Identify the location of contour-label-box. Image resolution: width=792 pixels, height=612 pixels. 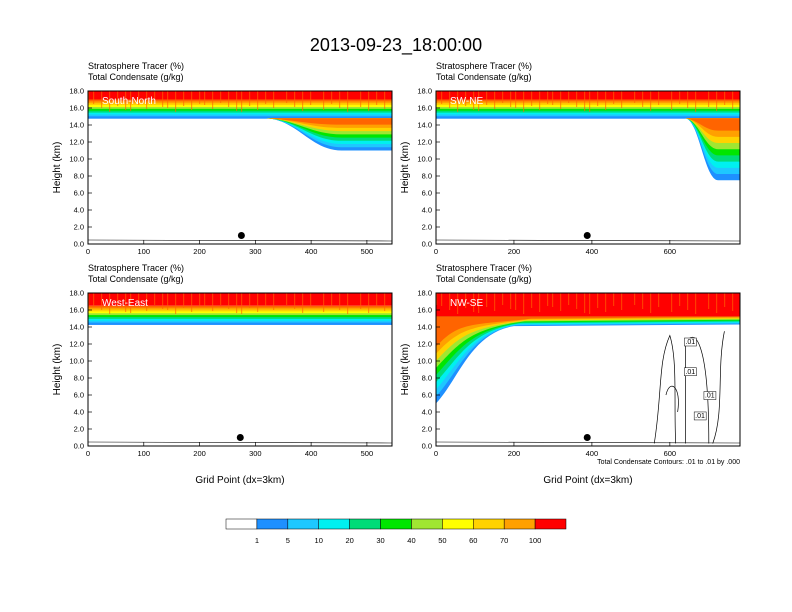
(690, 371).